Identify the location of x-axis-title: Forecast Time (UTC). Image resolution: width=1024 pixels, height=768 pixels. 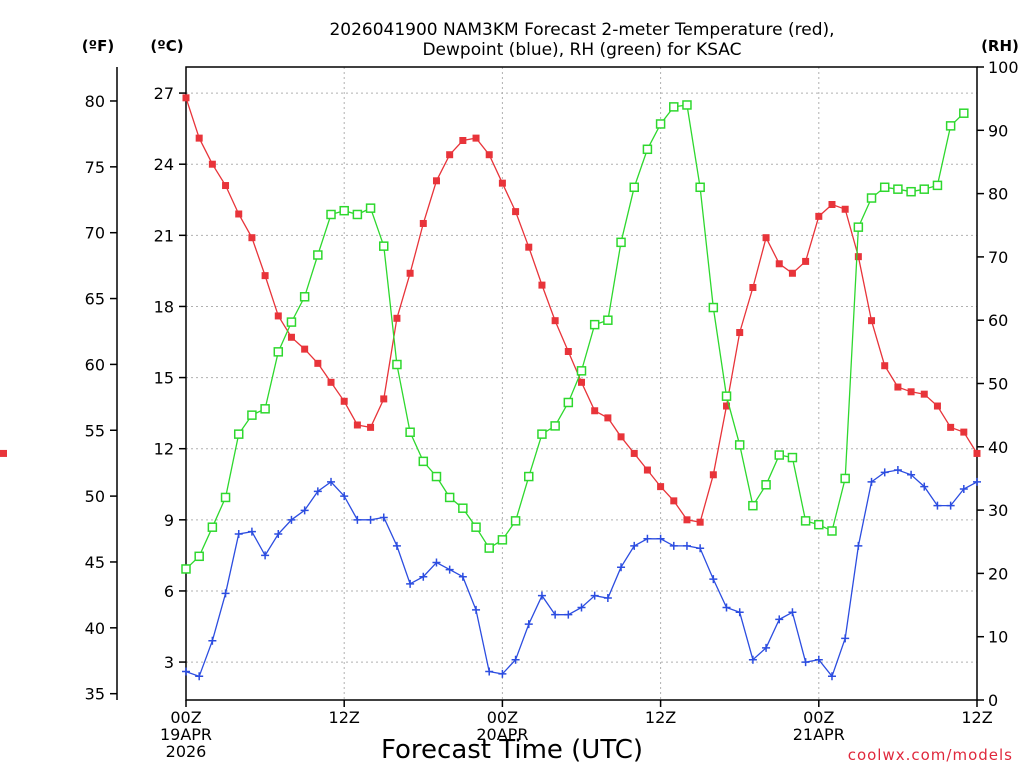
(512, 750).